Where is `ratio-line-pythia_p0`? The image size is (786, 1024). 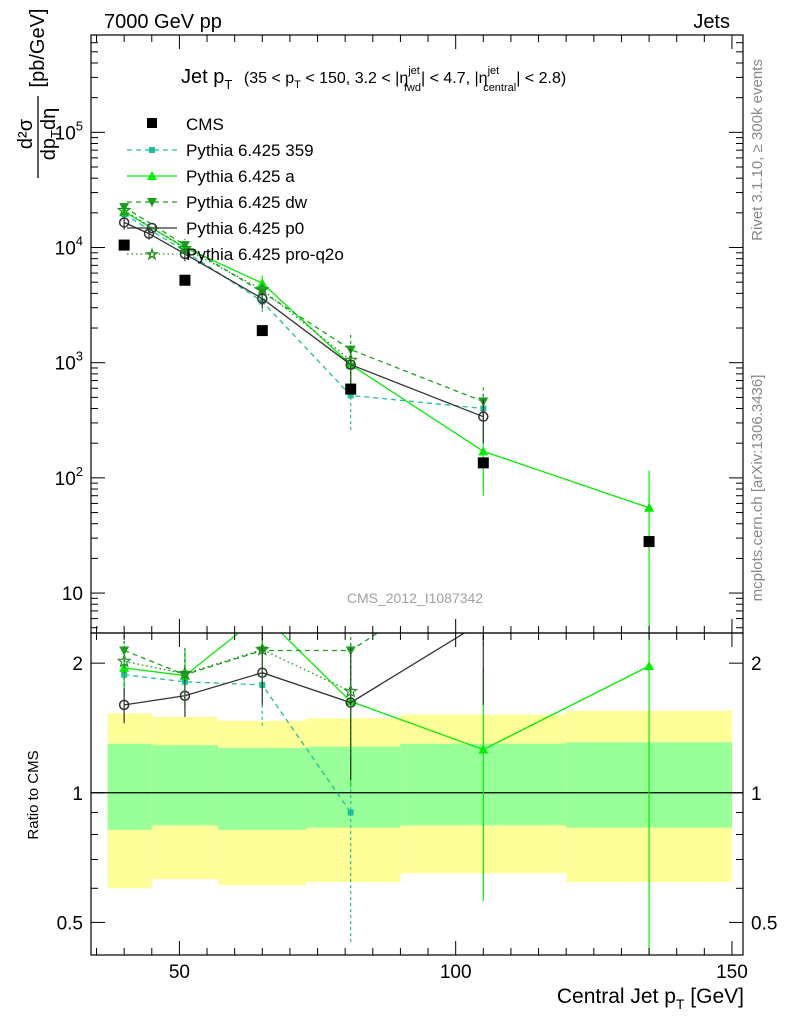
ratio-line-pythia_p0 is located at coordinates (295, 669).